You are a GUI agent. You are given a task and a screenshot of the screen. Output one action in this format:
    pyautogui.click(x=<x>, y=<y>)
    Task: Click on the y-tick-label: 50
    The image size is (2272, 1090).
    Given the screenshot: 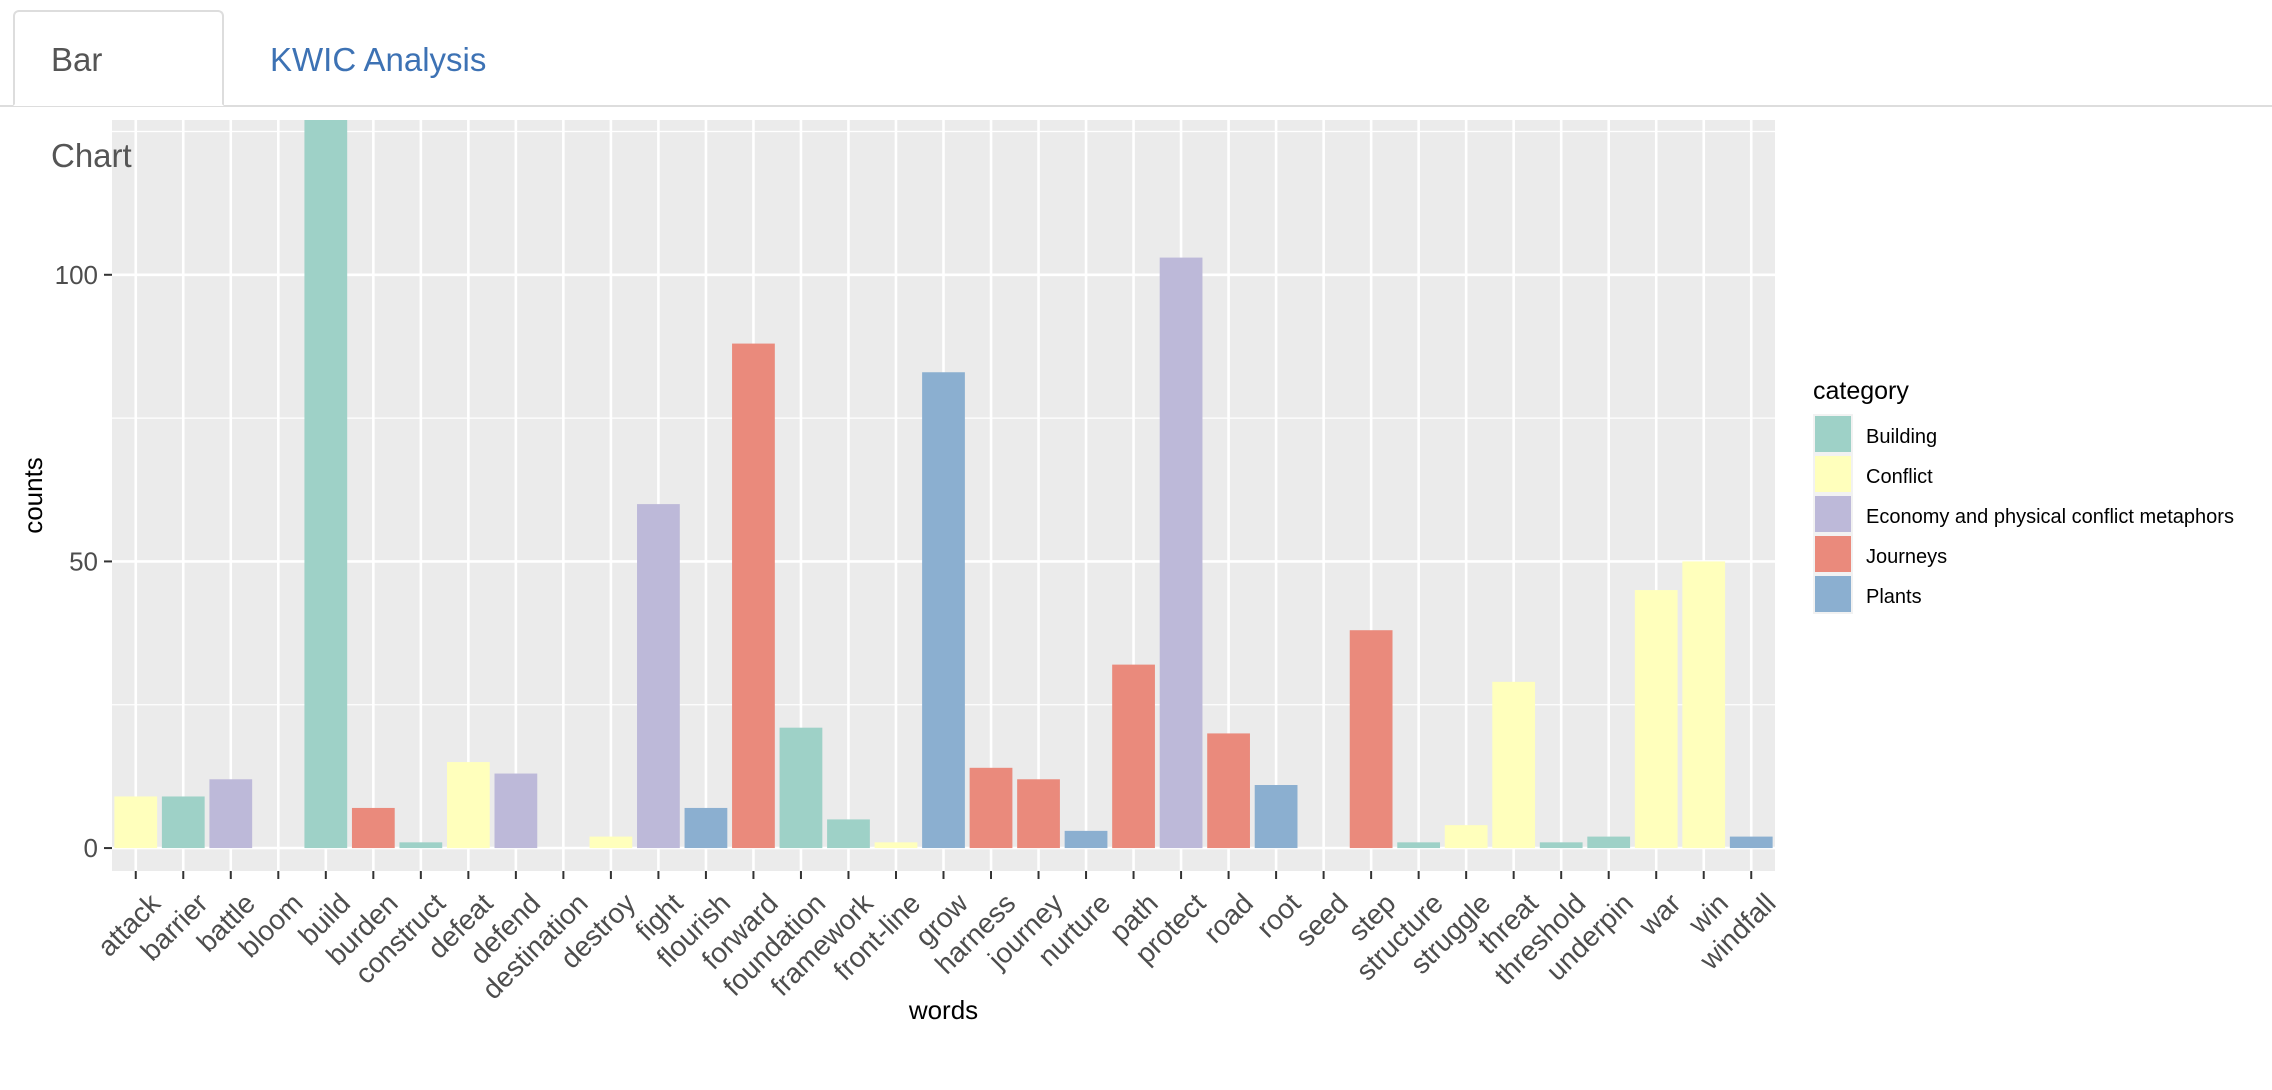 What is the action you would take?
    pyautogui.click(x=83, y=561)
    